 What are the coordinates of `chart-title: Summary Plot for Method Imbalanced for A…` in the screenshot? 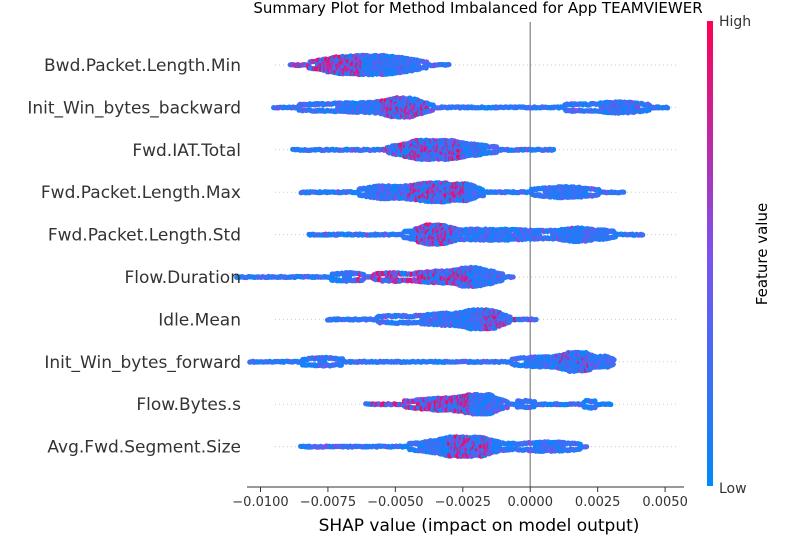 It's located at (477, 8).